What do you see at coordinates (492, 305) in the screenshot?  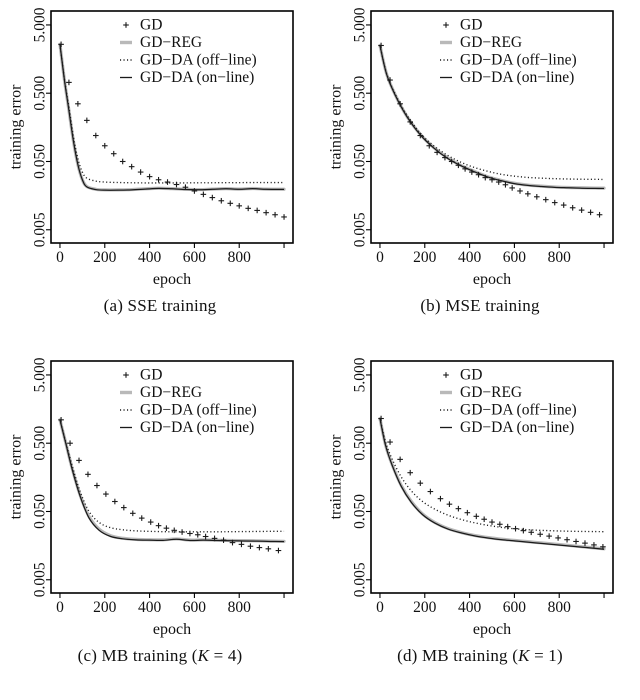 I see `caption-text: MSE training` at bounding box center [492, 305].